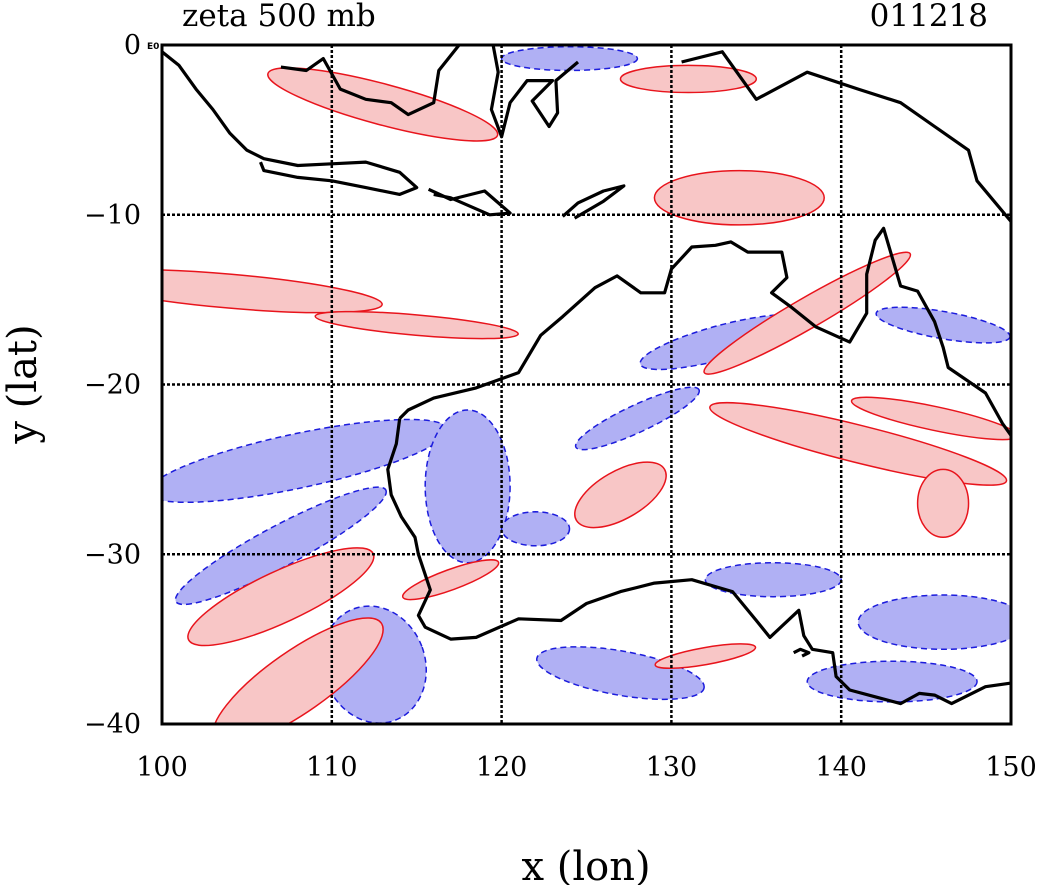 The width and height of the screenshot is (1038, 885). I want to click on x-tick-label-100: 100, so click(162, 767).